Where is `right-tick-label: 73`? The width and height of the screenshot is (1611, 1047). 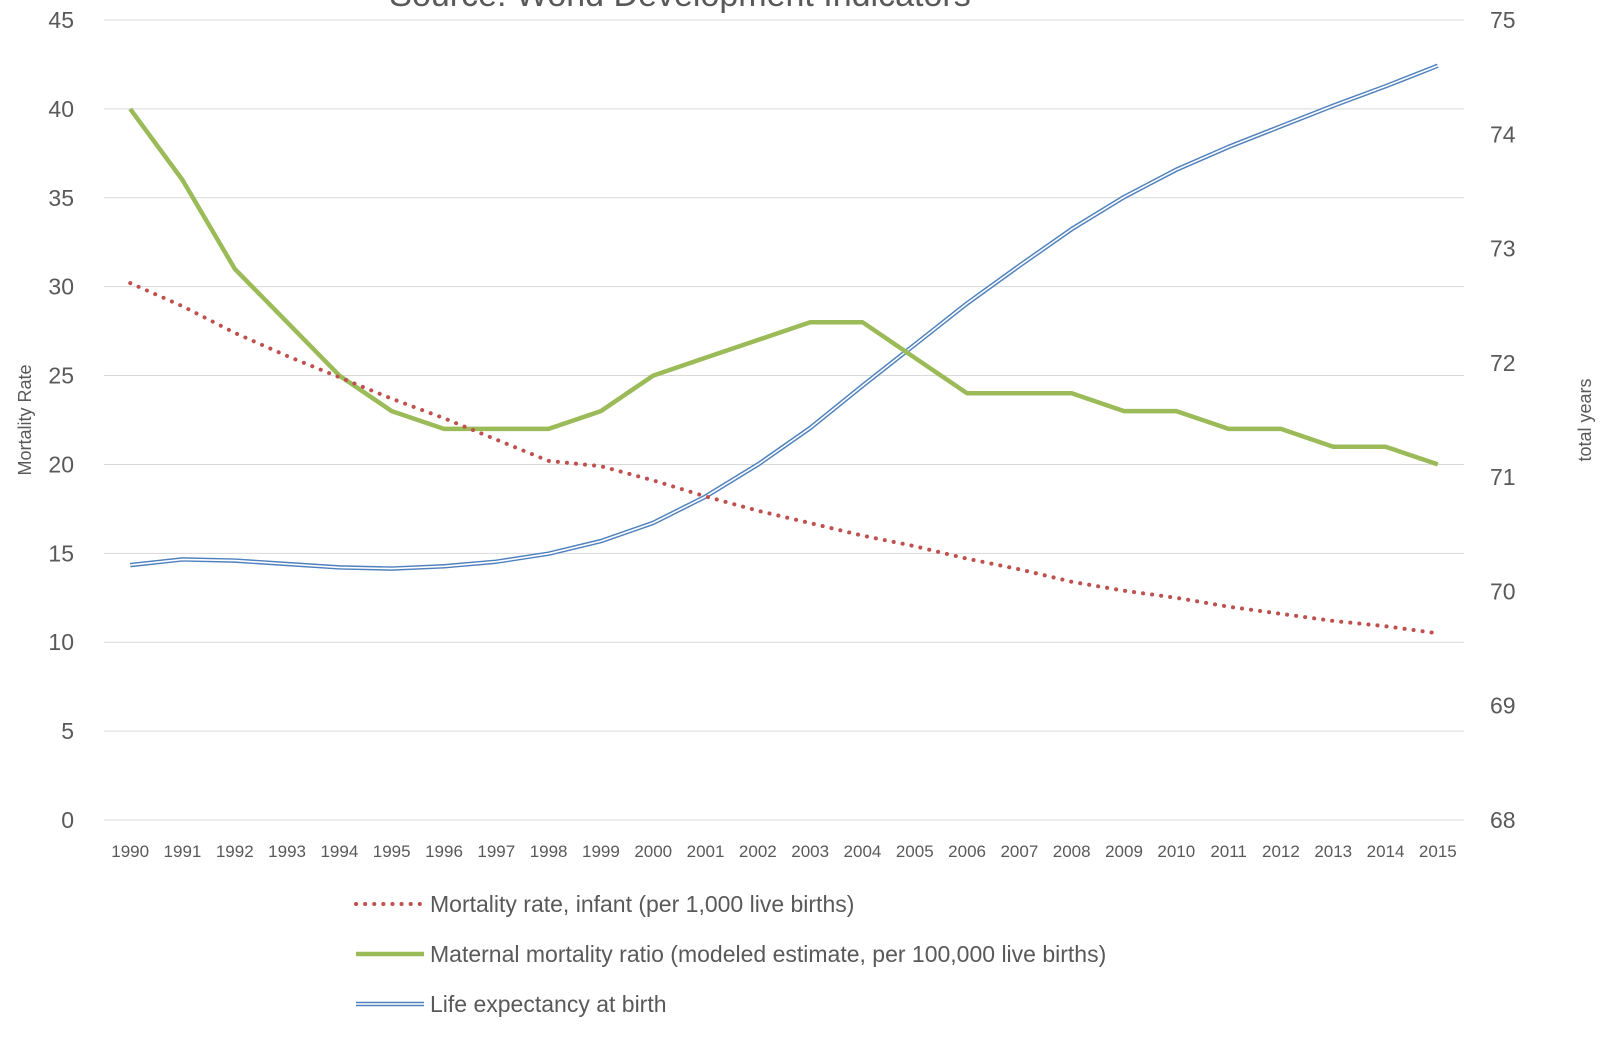 right-tick-label: 73 is located at coordinates (1503, 249).